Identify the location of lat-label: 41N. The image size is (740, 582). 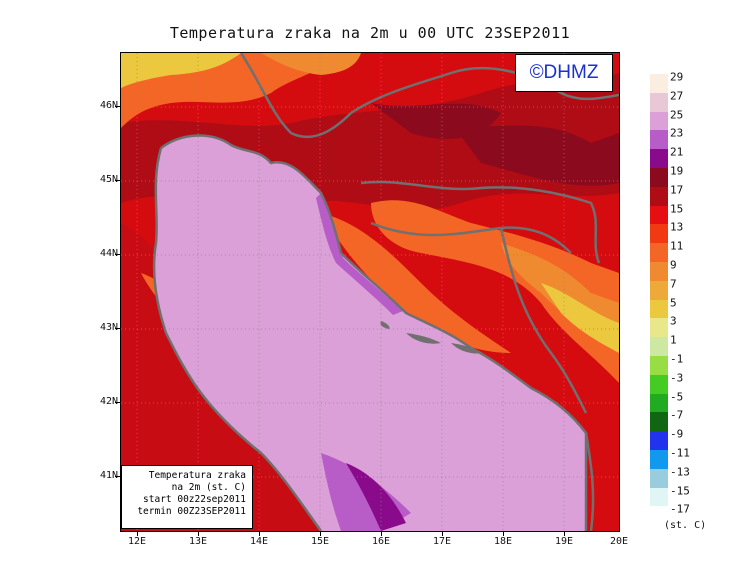
(108, 475).